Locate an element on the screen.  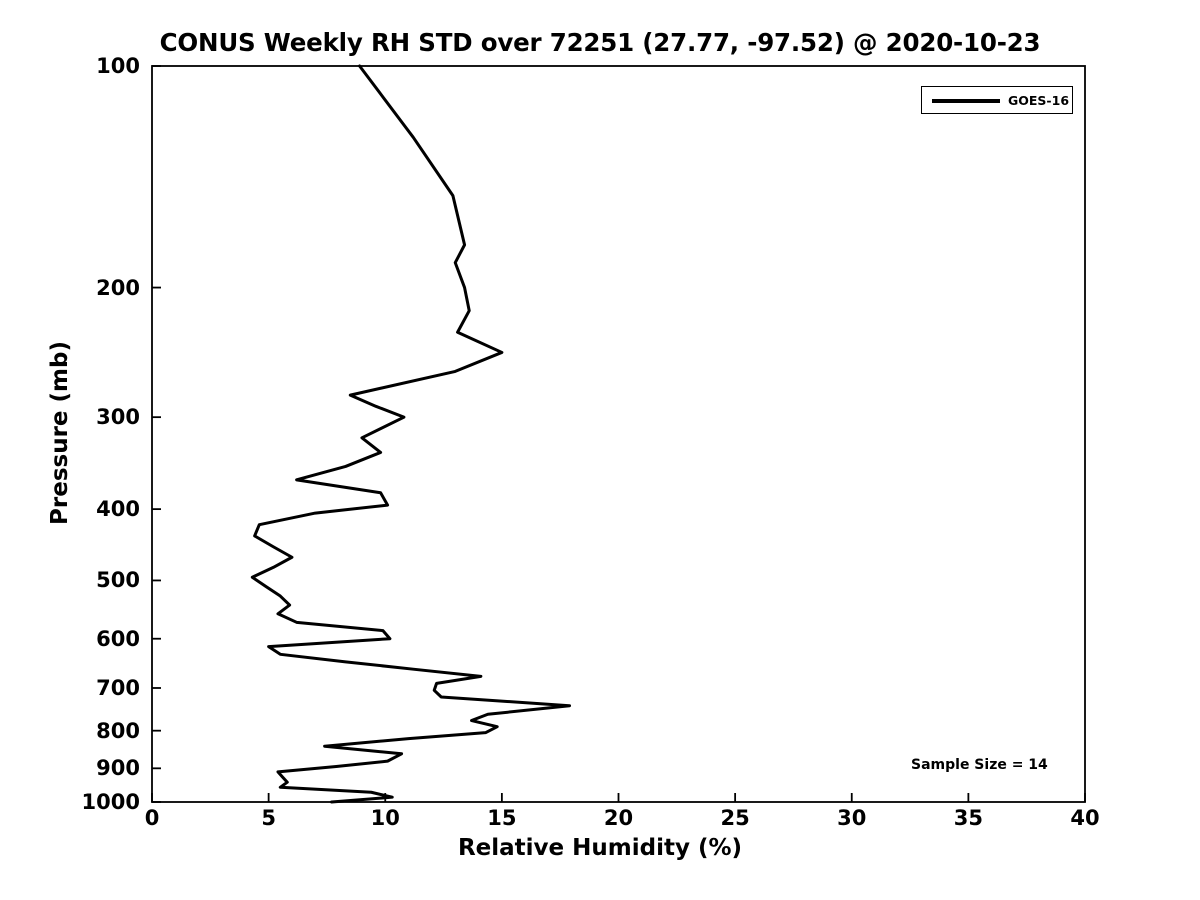
x-tick-label: 10 is located at coordinates (385, 818).